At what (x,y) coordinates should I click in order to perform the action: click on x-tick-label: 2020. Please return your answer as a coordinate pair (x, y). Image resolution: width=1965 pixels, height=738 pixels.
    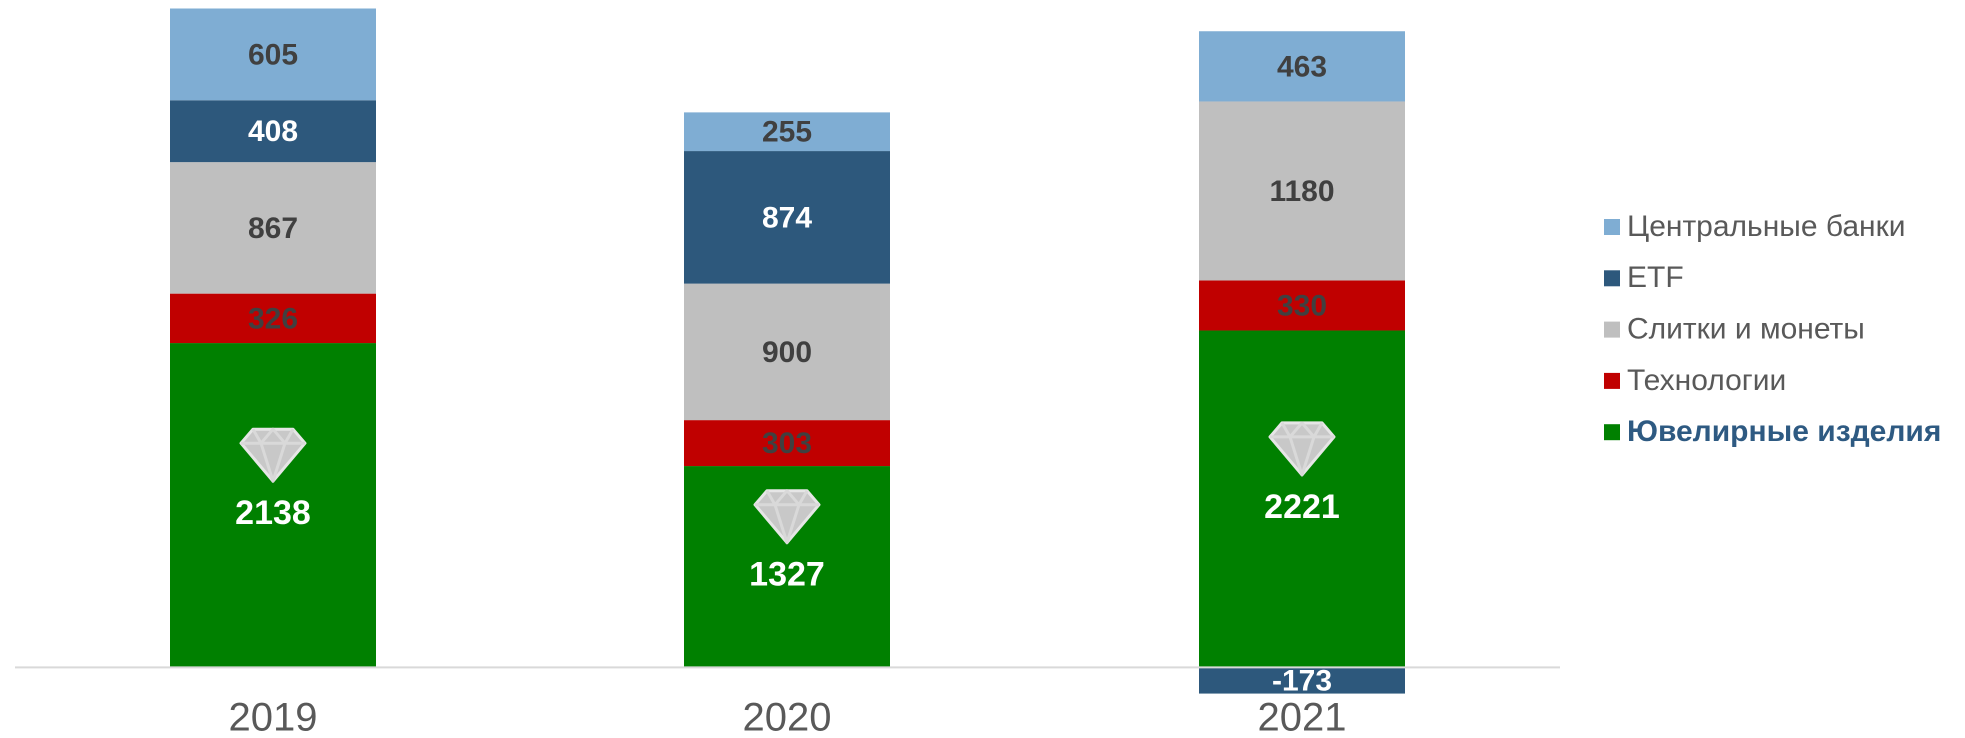
    Looking at the image, I should click on (787, 717).